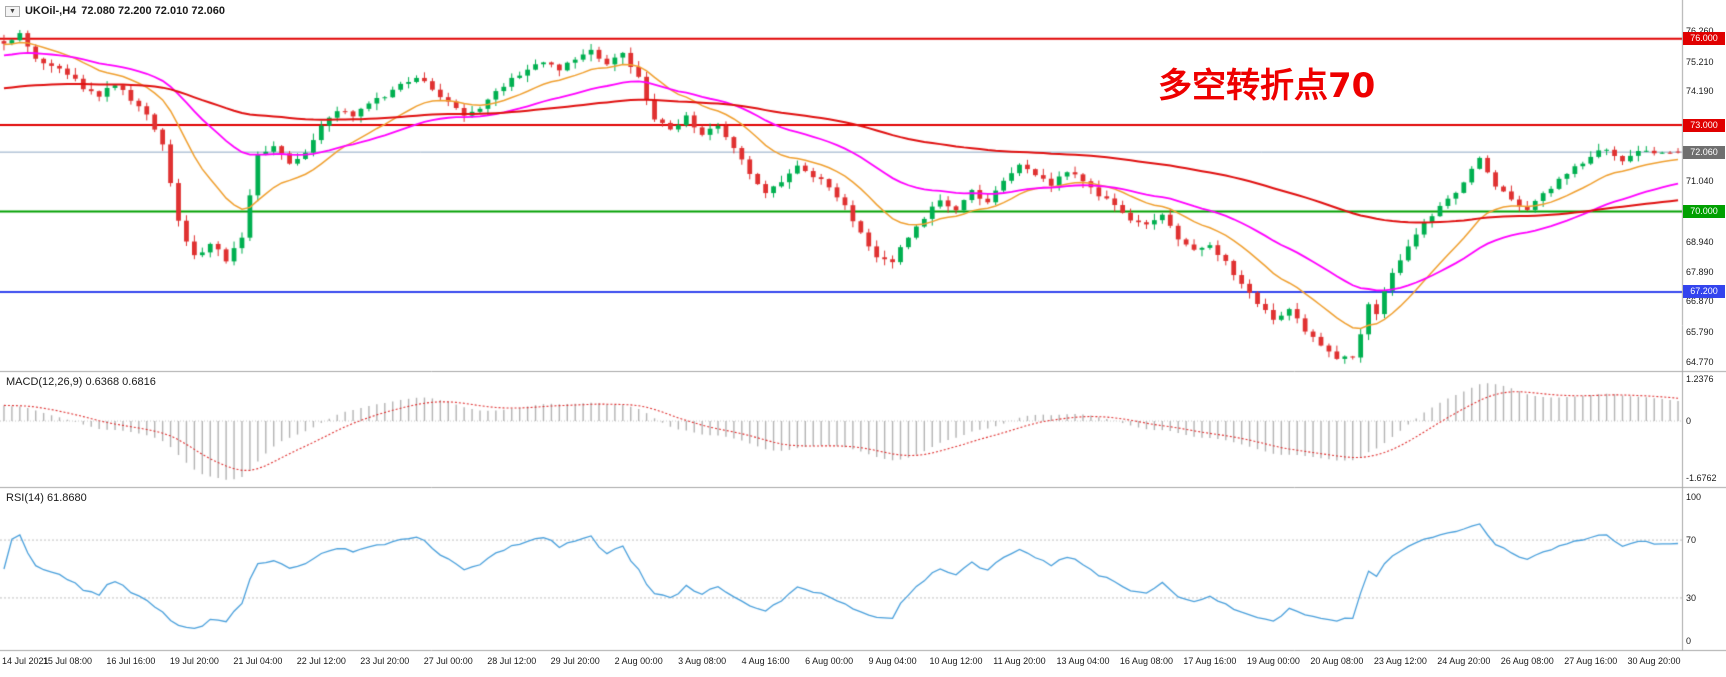 This screenshot has height=677, width=1726. I want to click on price-tick: 65.790, so click(1700, 332).